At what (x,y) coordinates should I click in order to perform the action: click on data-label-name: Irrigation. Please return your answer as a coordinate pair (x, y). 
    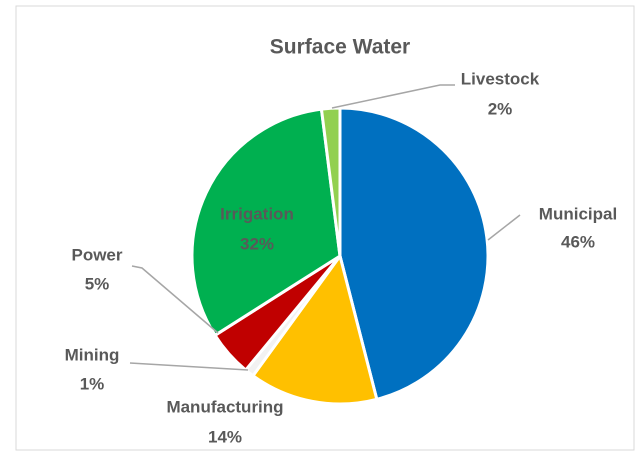
    Looking at the image, I should click on (257, 213).